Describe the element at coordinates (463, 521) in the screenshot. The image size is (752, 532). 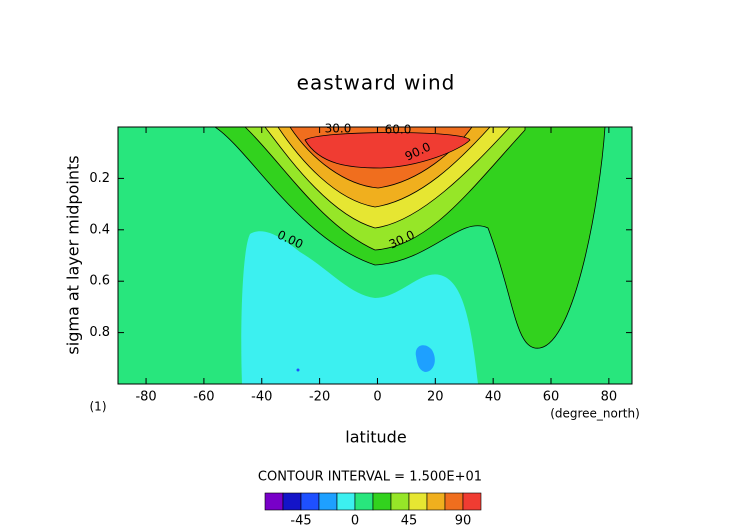
I see `colorbar-label: 90` at that location.